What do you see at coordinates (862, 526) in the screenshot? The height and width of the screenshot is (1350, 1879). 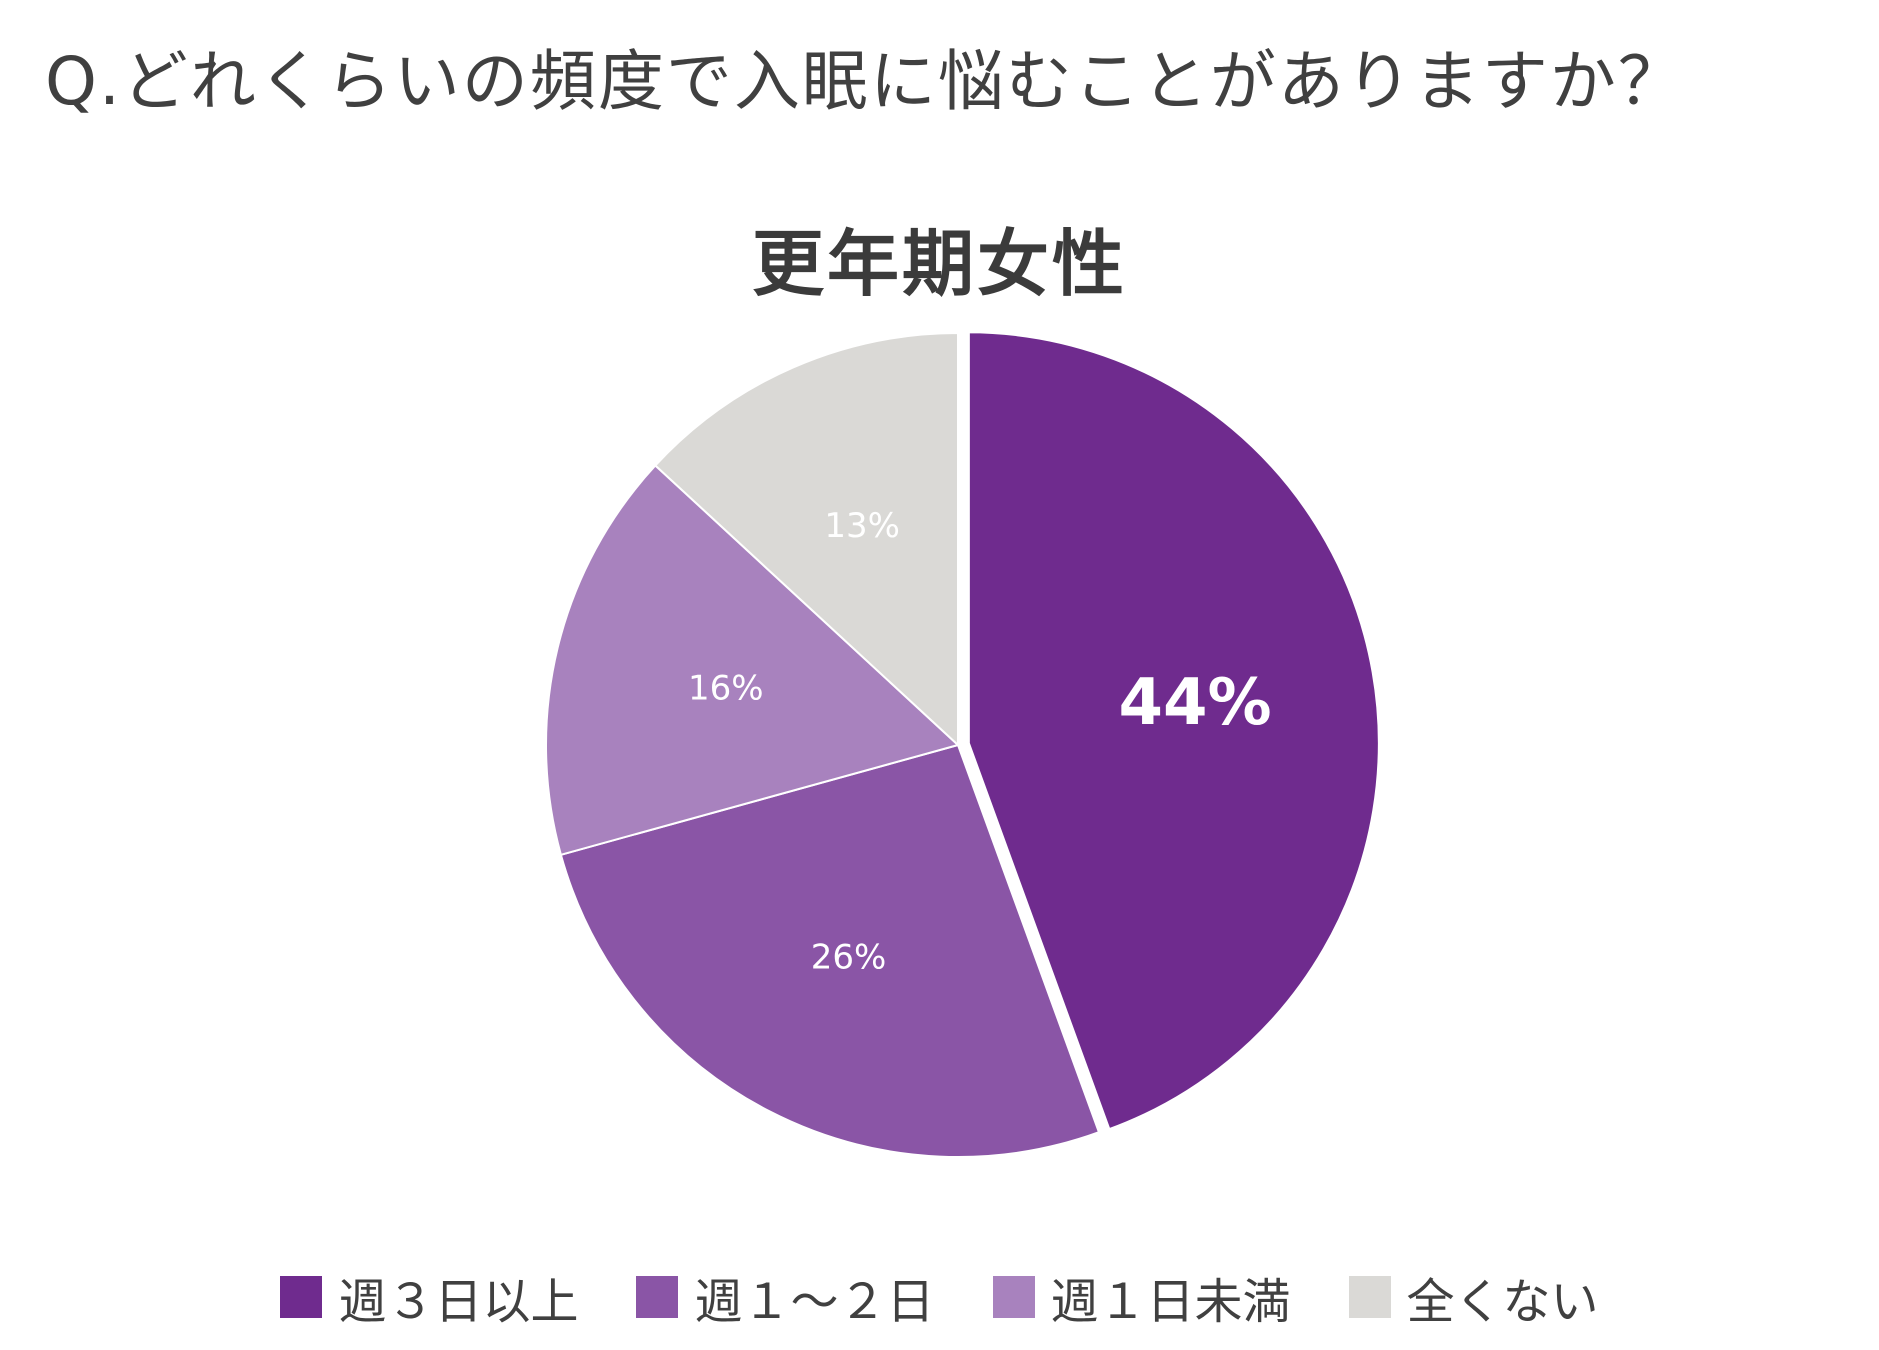 I see `pie-label-never: 13%` at bounding box center [862, 526].